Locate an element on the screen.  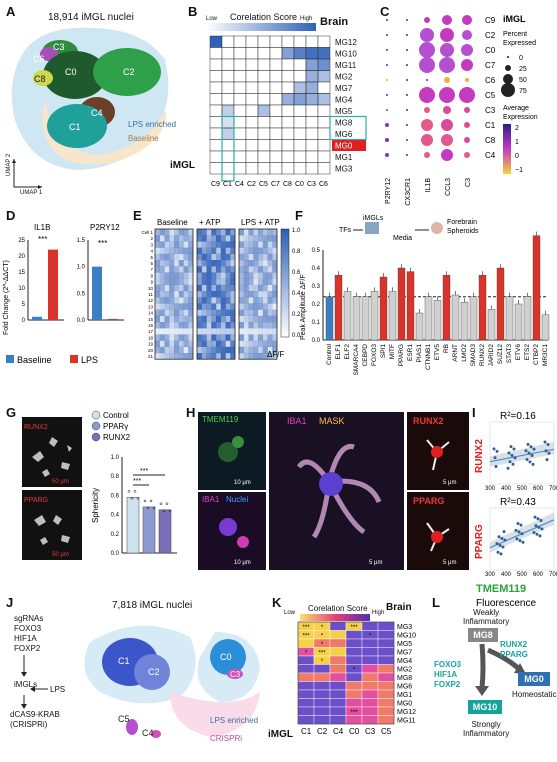
e-row-label: 2 is located at coordinates (151, 238).